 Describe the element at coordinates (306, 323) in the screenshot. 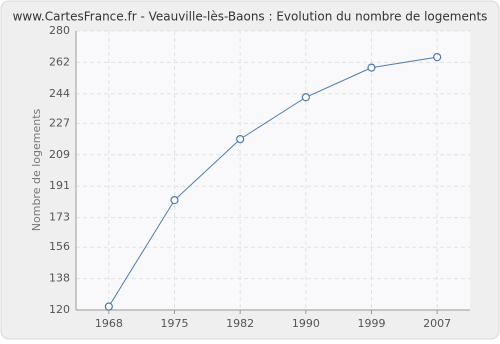

I see `x-tick-label: 1990` at that location.